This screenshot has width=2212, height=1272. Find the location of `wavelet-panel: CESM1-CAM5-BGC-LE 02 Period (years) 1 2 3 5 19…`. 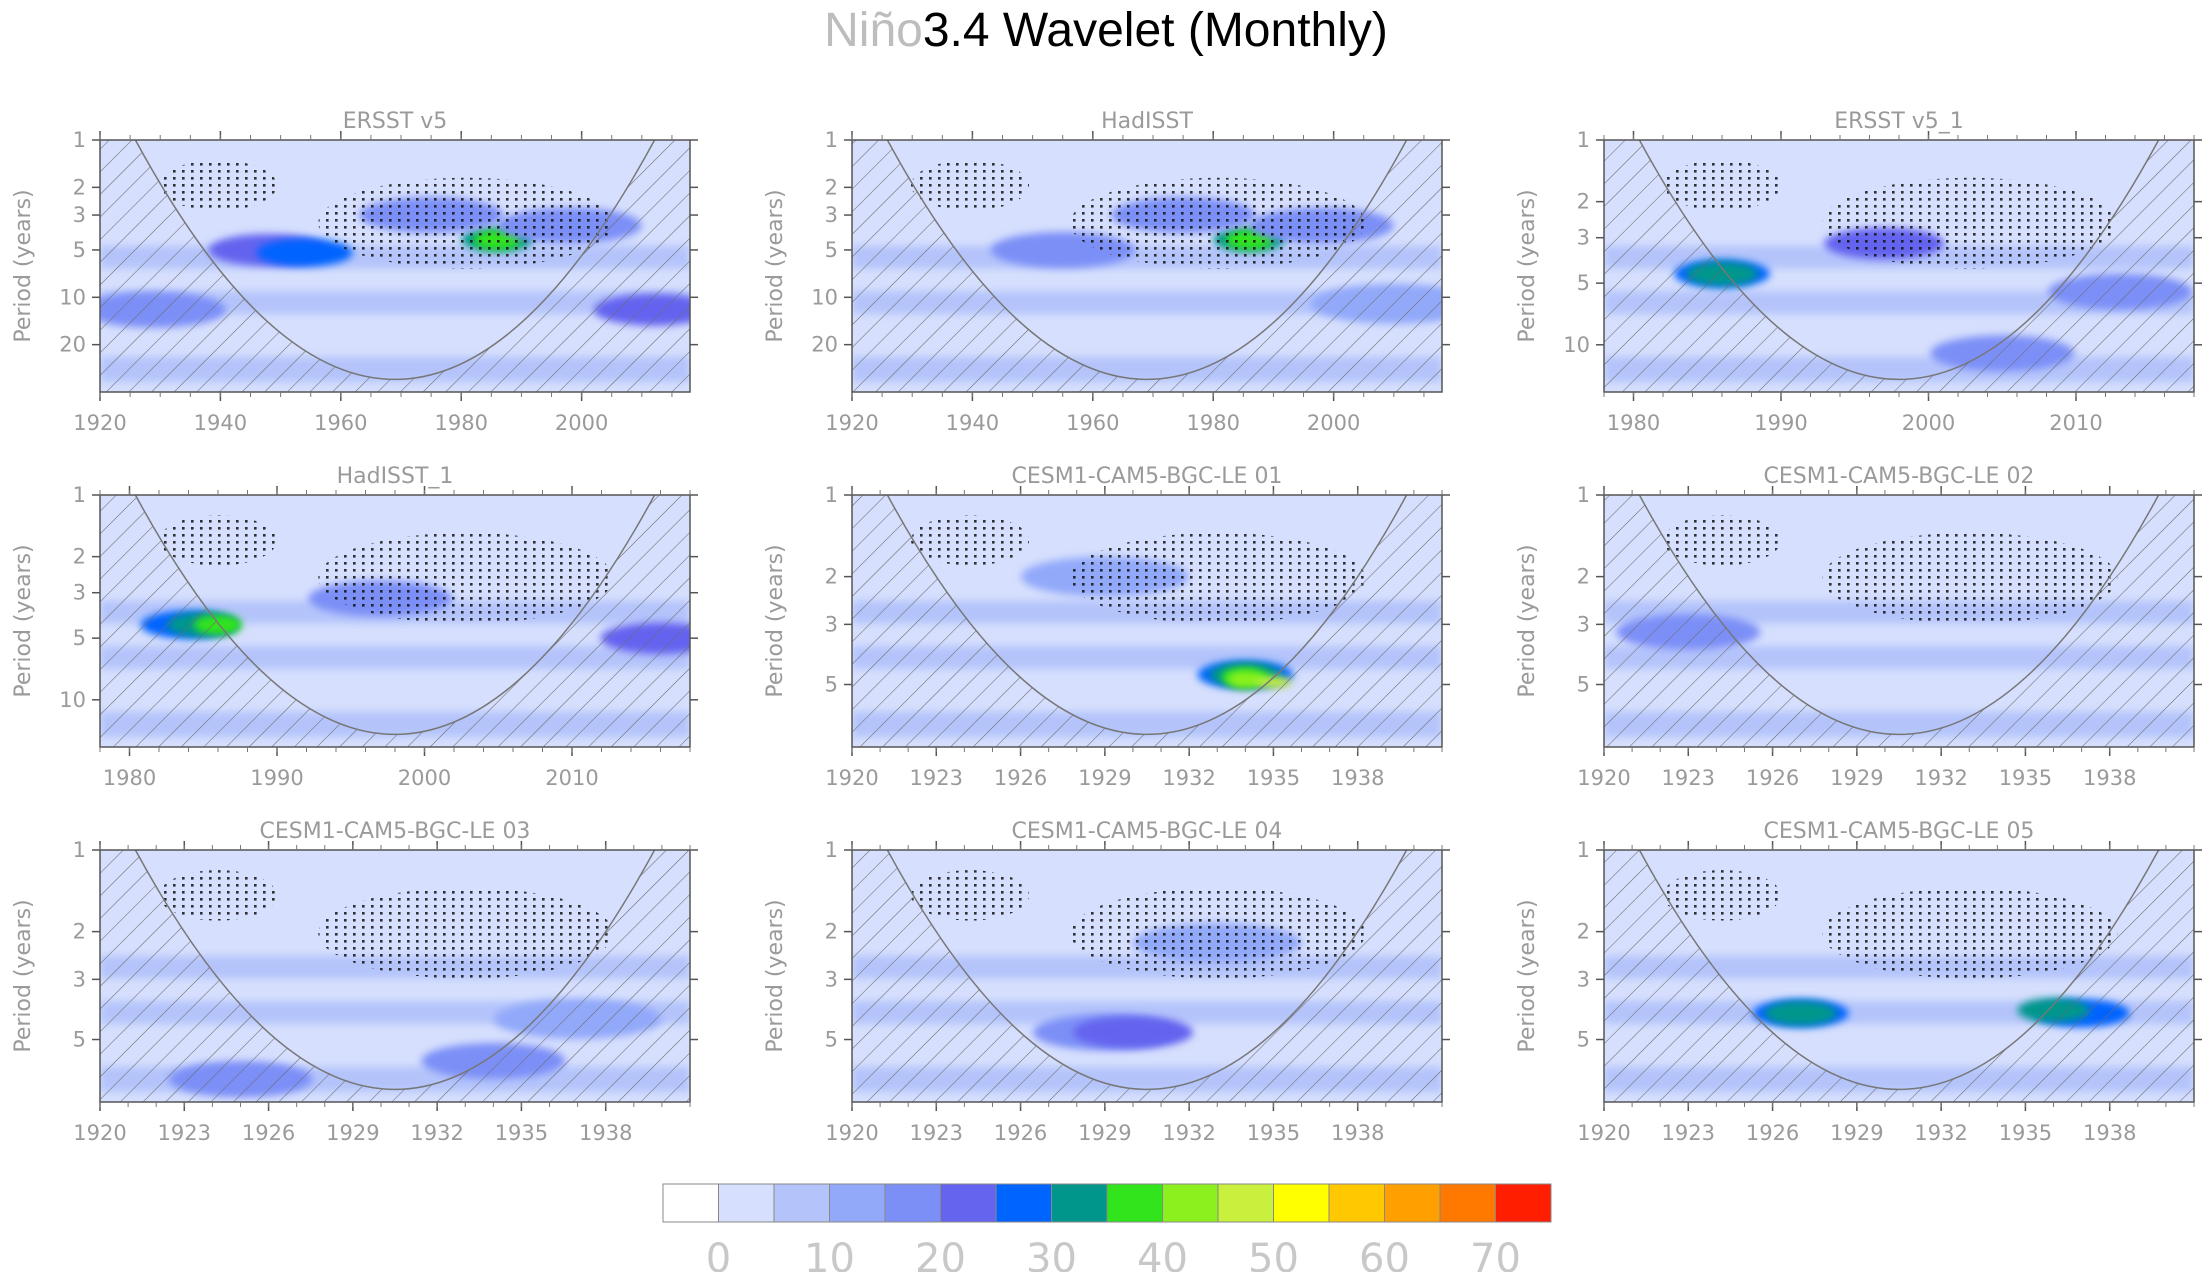

wavelet-panel: CESM1-CAM5-BGC-LE 02 Period (years) 1 2 3 5 19… is located at coordinates (1858, 627).